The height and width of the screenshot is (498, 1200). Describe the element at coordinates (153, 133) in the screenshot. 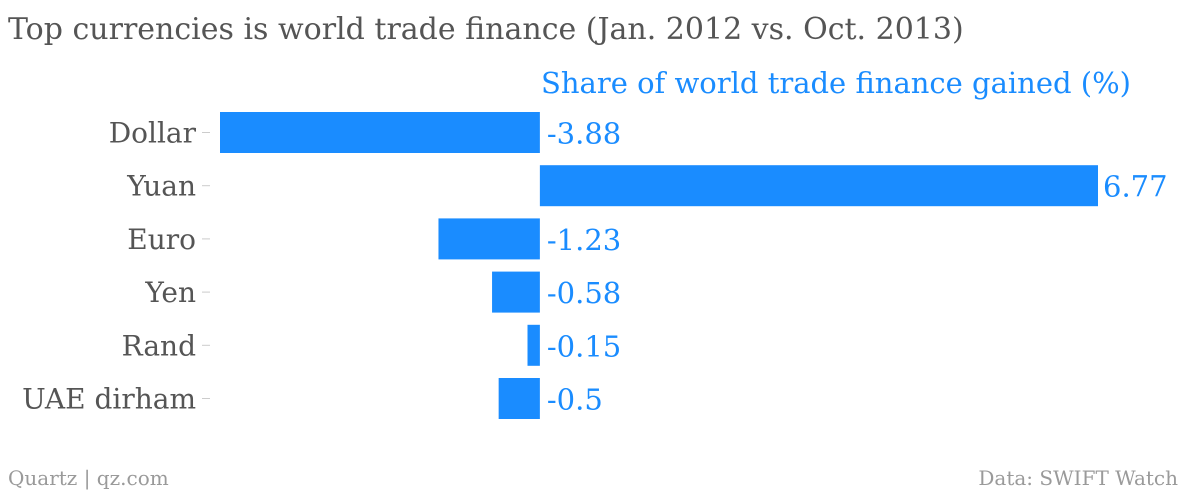

I see `category-label: Dollar` at that location.